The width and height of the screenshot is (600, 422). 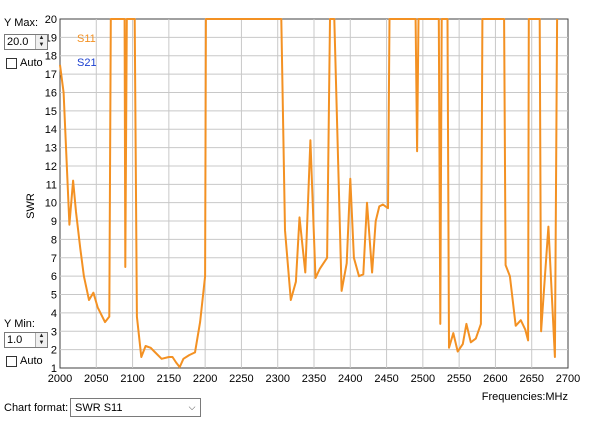 I want to click on y-min-auto-checkbox, so click(x=11, y=361).